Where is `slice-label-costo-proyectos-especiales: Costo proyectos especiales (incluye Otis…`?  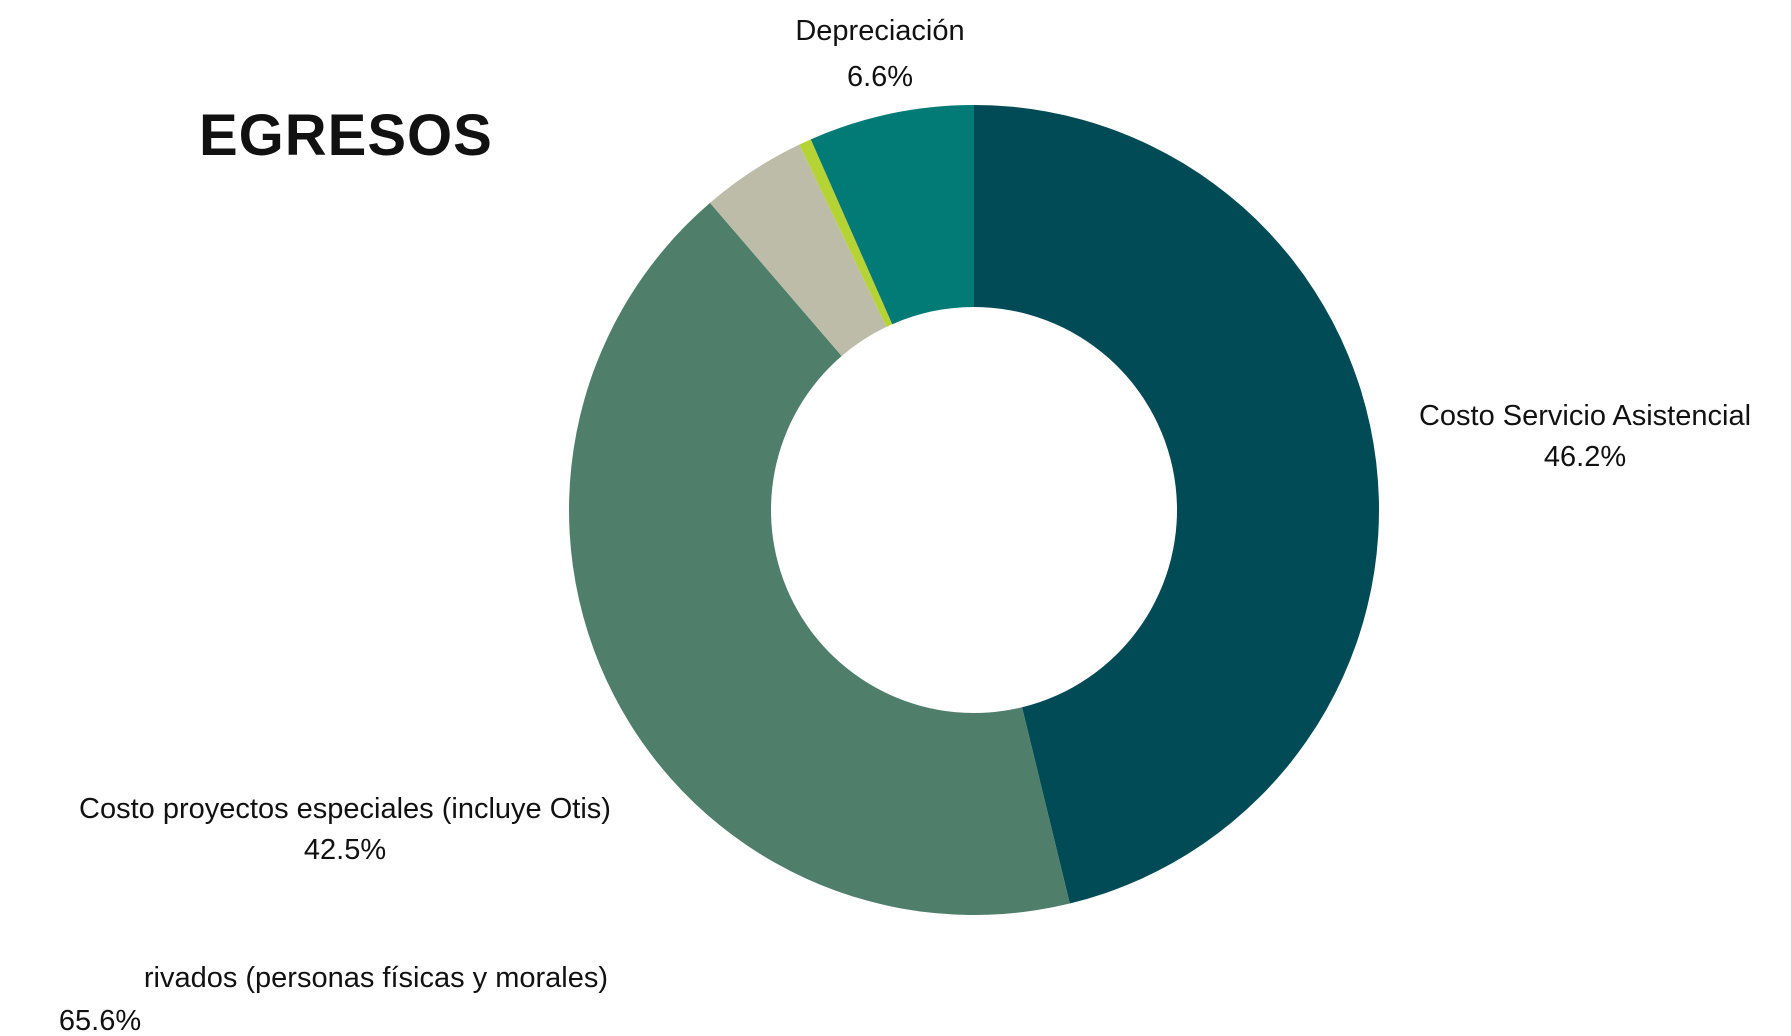 slice-label-costo-proyectos-especiales: Costo proyectos especiales (incluye Otis… is located at coordinates (345, 809).